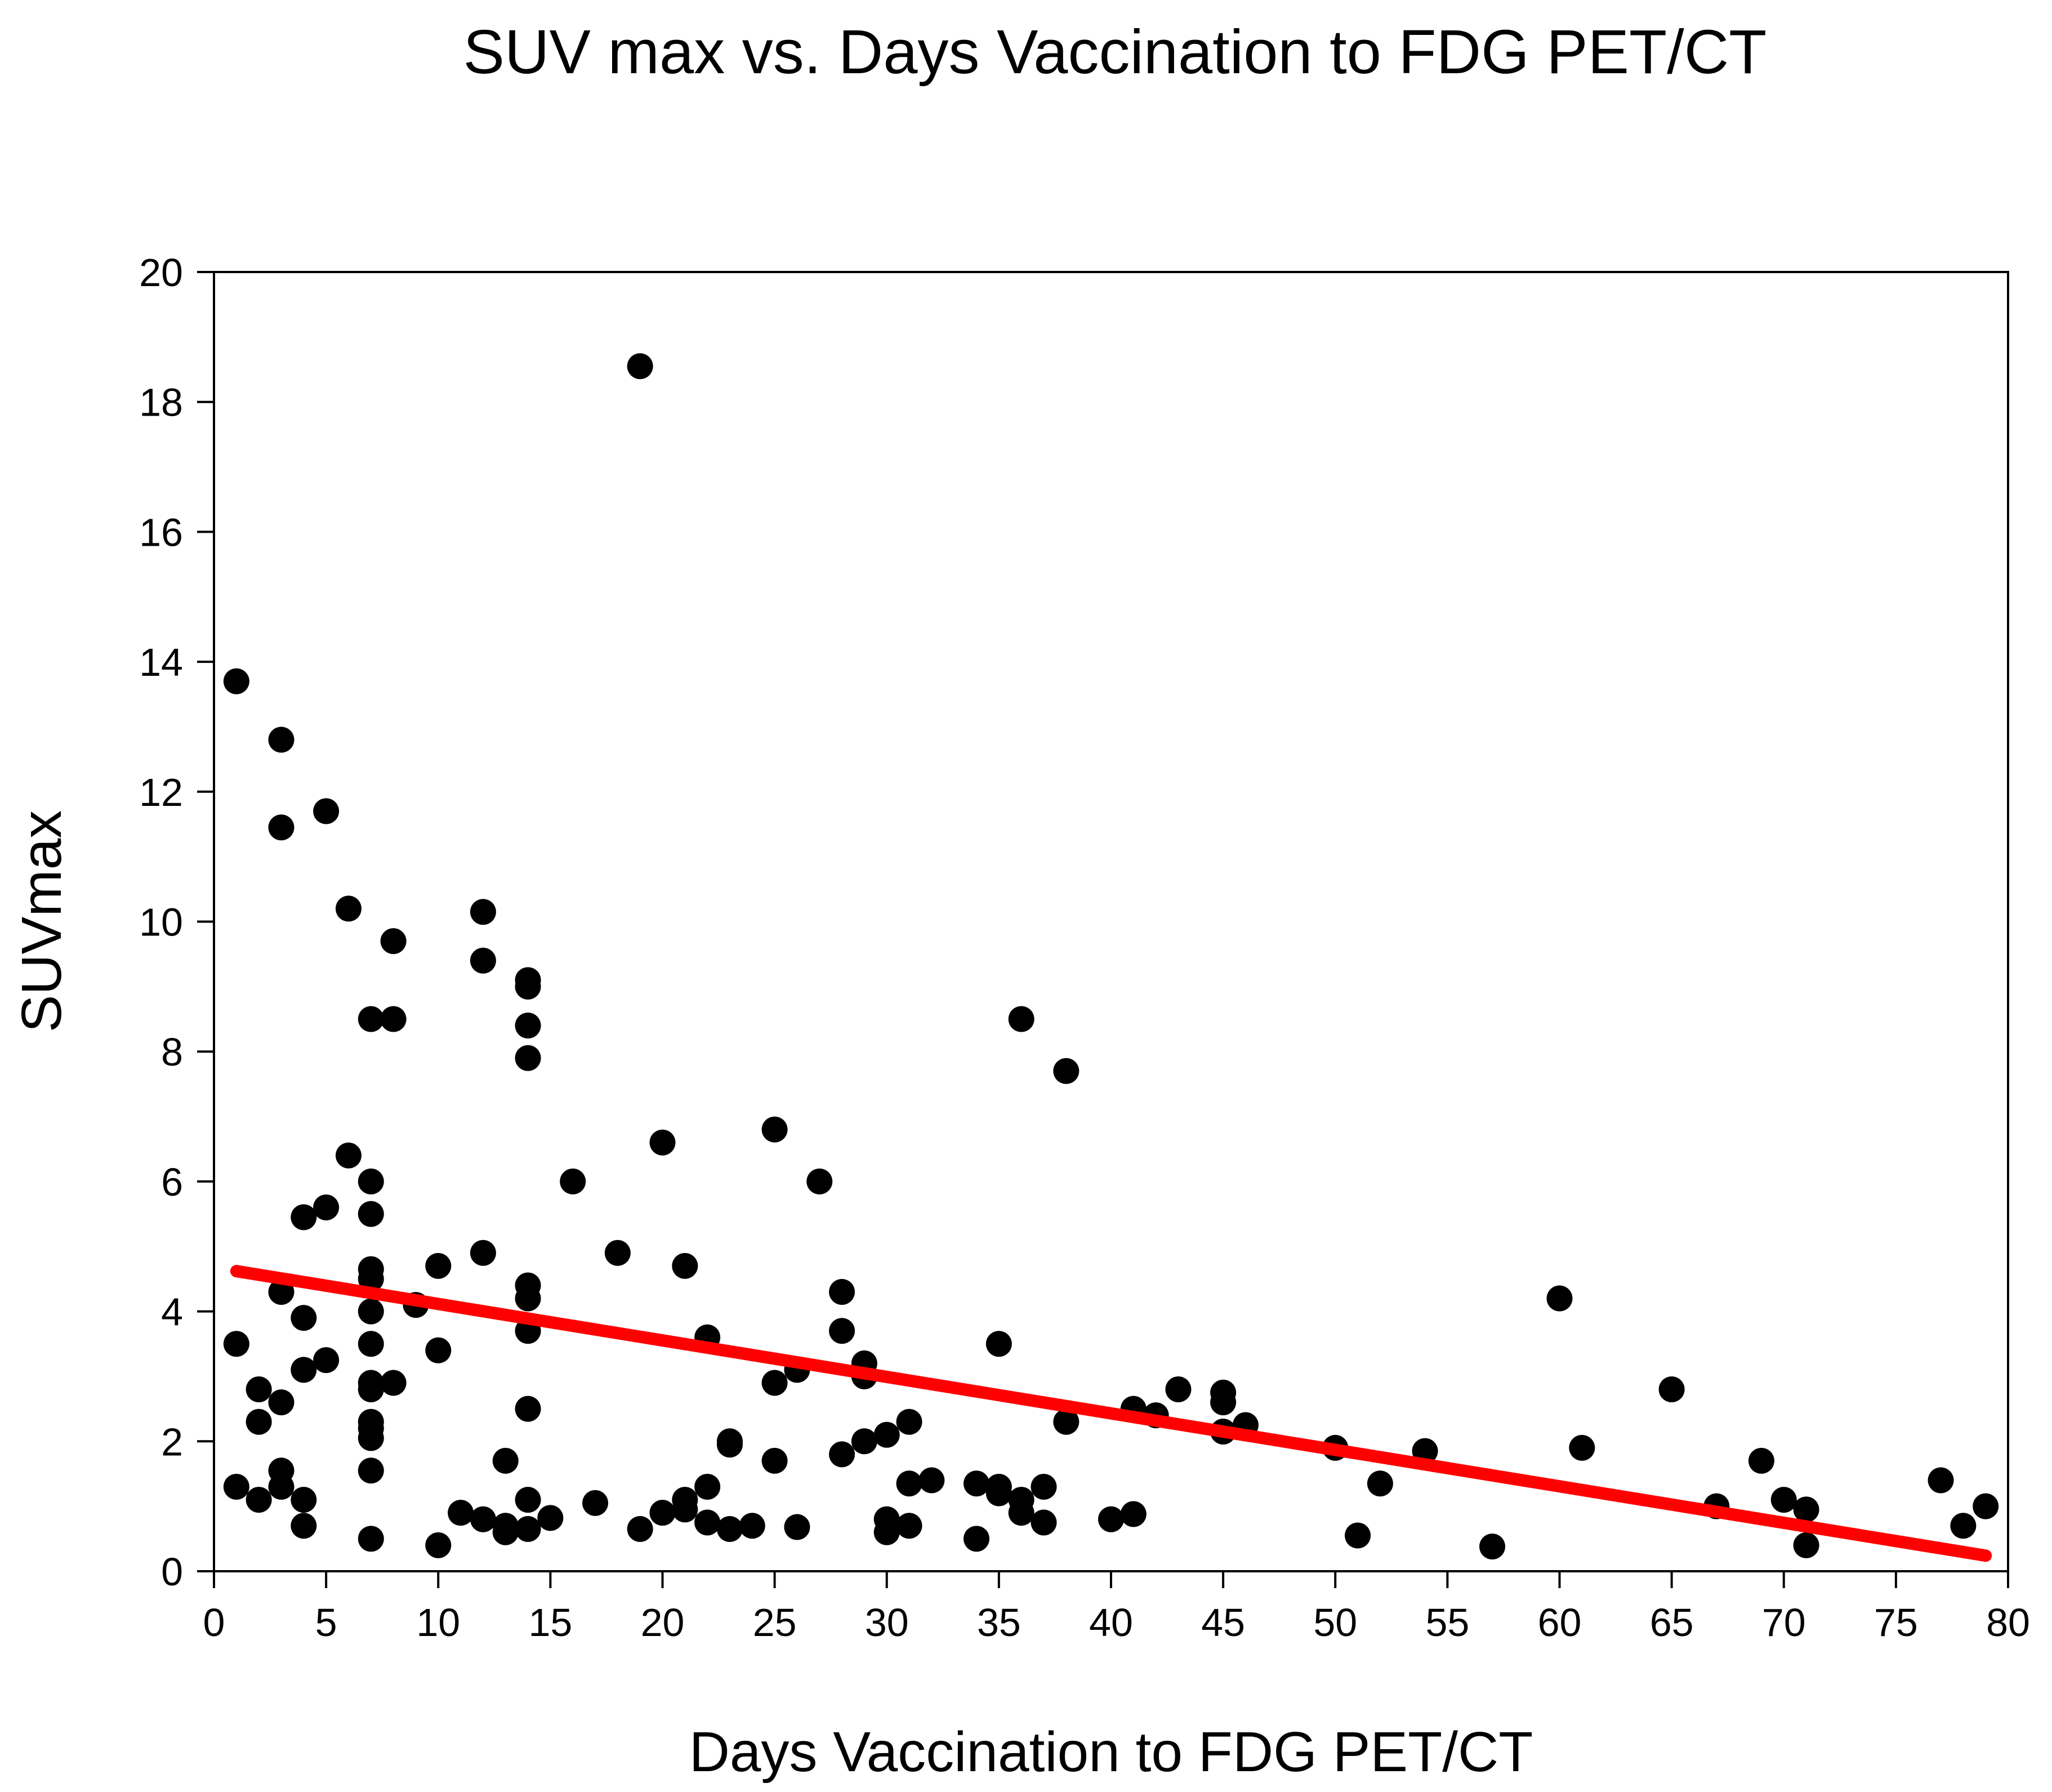 The height and width of the screenshot is (1792, 2052). What do you see at coordinates (214, 1622) in the screenshot?
I see `x-tick-label: 0` at bounding box center [214, 1622].